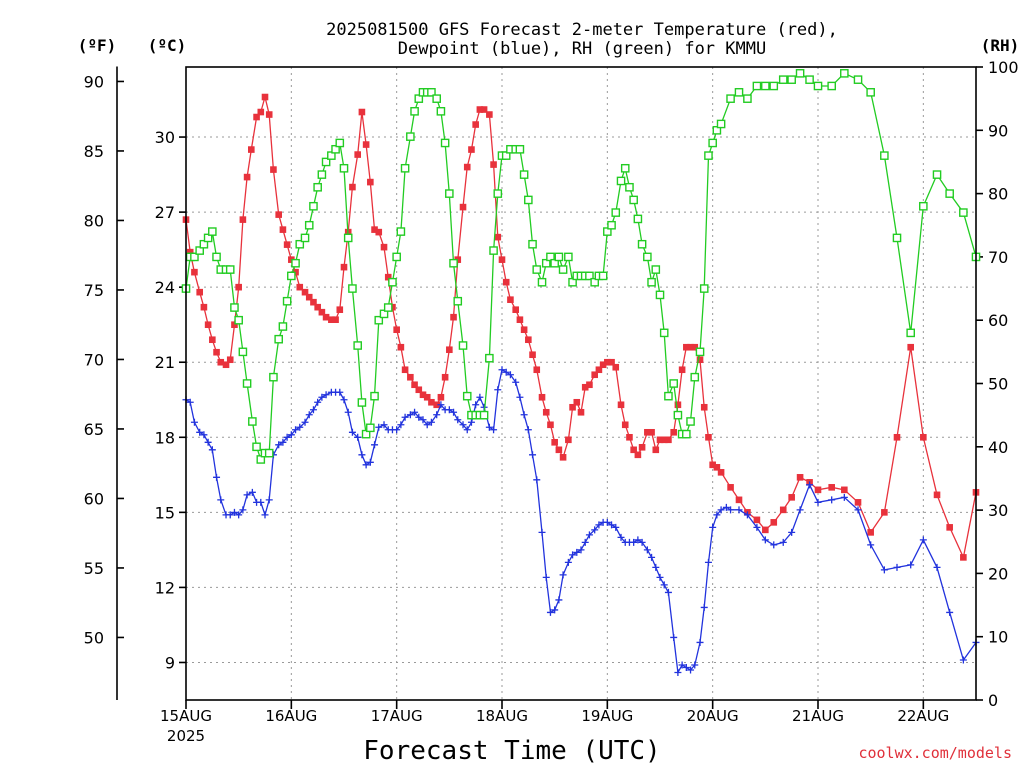  Describe the element at coordinates (94, 151) in the screenshot. I see `fahrenheit-tick-label: 85` at that location.